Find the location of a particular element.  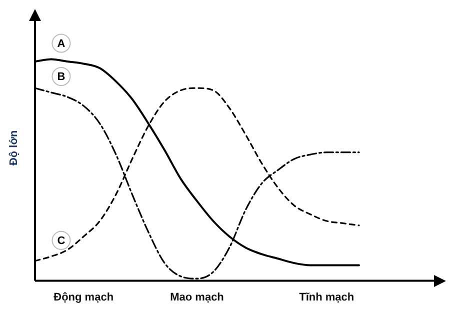

series-label: C is located at coordinates (61, 240).